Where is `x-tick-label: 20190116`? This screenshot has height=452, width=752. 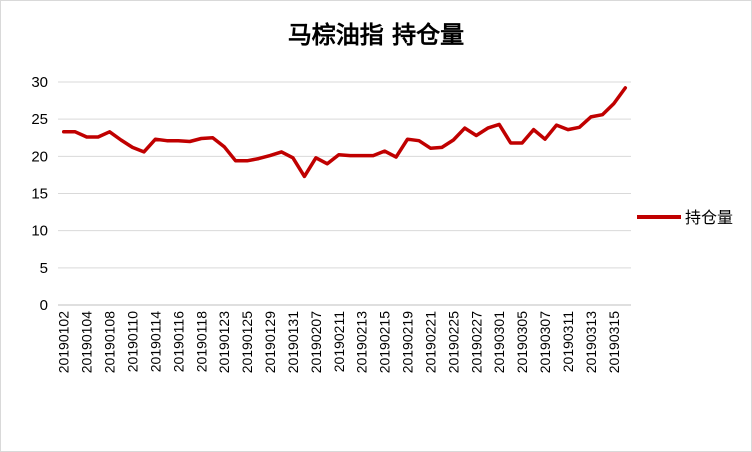
x-tick-label: 20190116 is located at coordinates (178, 341).